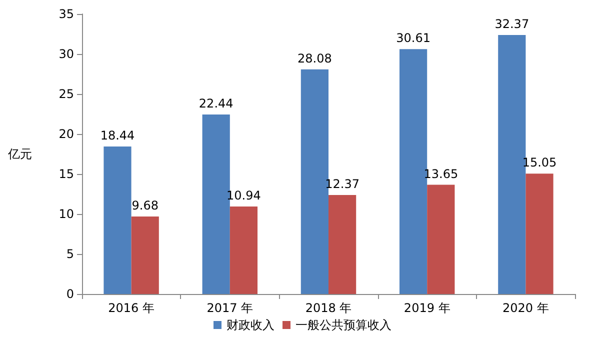 The width and height of the screenshot is (605, 340). What do you see at coordinates (250, 325) in the screenshot?
I see `legend-label: 财政收入` at bounding box center [250, 325].